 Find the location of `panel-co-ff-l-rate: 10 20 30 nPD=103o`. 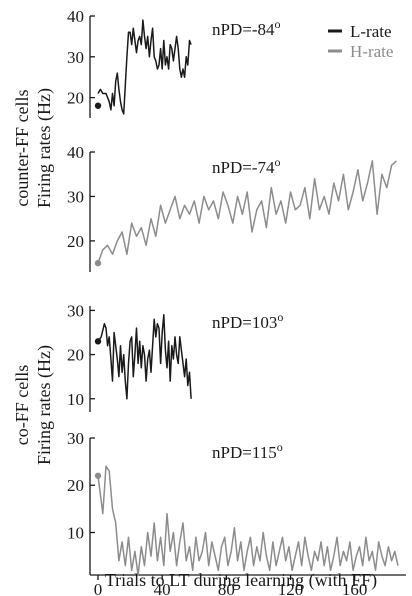

panel-co-ff-l-rate: 10 20 30 nPD=103o is located at coordinates (175, 356).